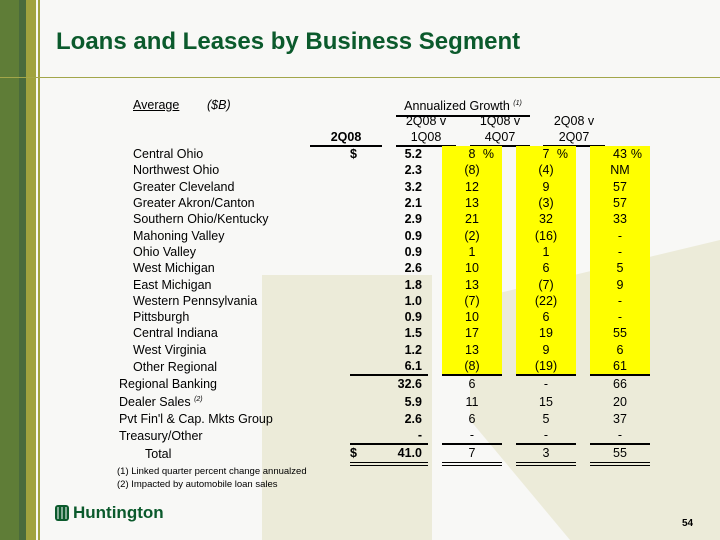 Image resolution: width=720 pixels, height=540 pixels. What do you see at coordinates (413, 401) in the screenshot?
I see `value-2q08: 5.9` at bounding box center [413, 401].